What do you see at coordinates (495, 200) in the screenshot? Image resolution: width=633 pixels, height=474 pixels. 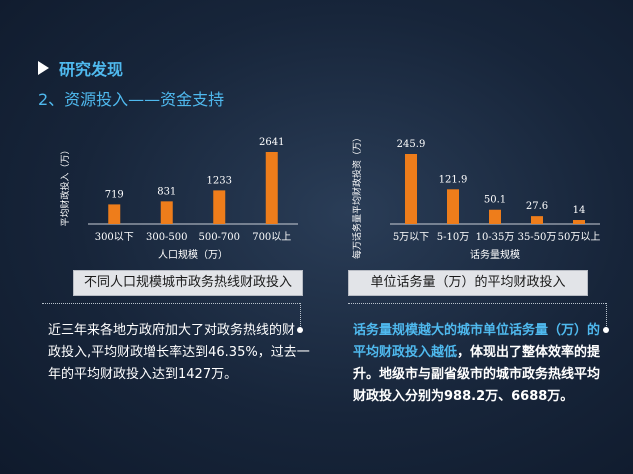 I see `data-label: 50.1` at bounding box center [495, 200].